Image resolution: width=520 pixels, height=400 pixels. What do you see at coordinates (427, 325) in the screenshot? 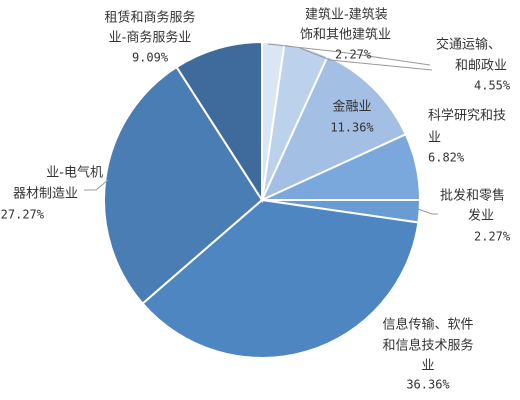
I see `slice-label: 信息传输、软件` at bounding box center [427, 325].